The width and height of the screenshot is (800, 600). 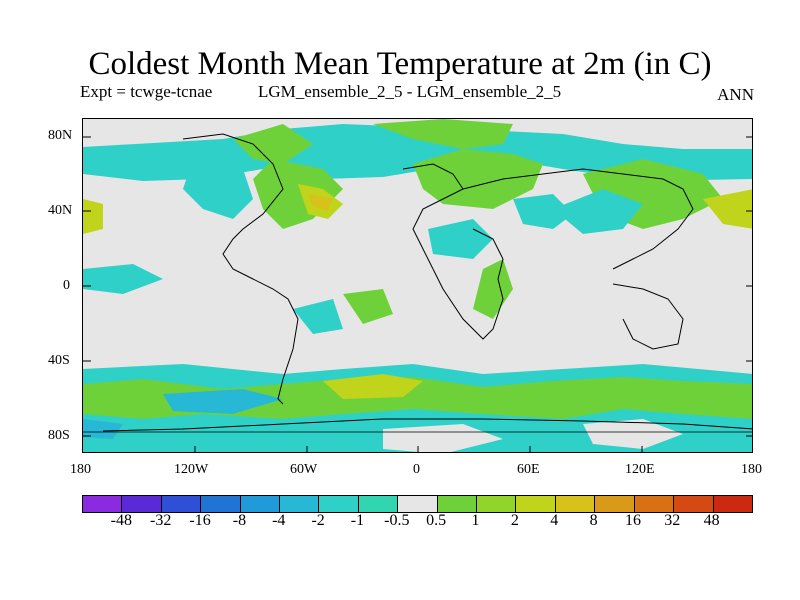 What do you see at coordinates (410, 91) in the screenshot?
I see `ensemble-label: LGM_ensemble_2_5 - LGM_ensemble_2_5` at bounding box center [410, 91].